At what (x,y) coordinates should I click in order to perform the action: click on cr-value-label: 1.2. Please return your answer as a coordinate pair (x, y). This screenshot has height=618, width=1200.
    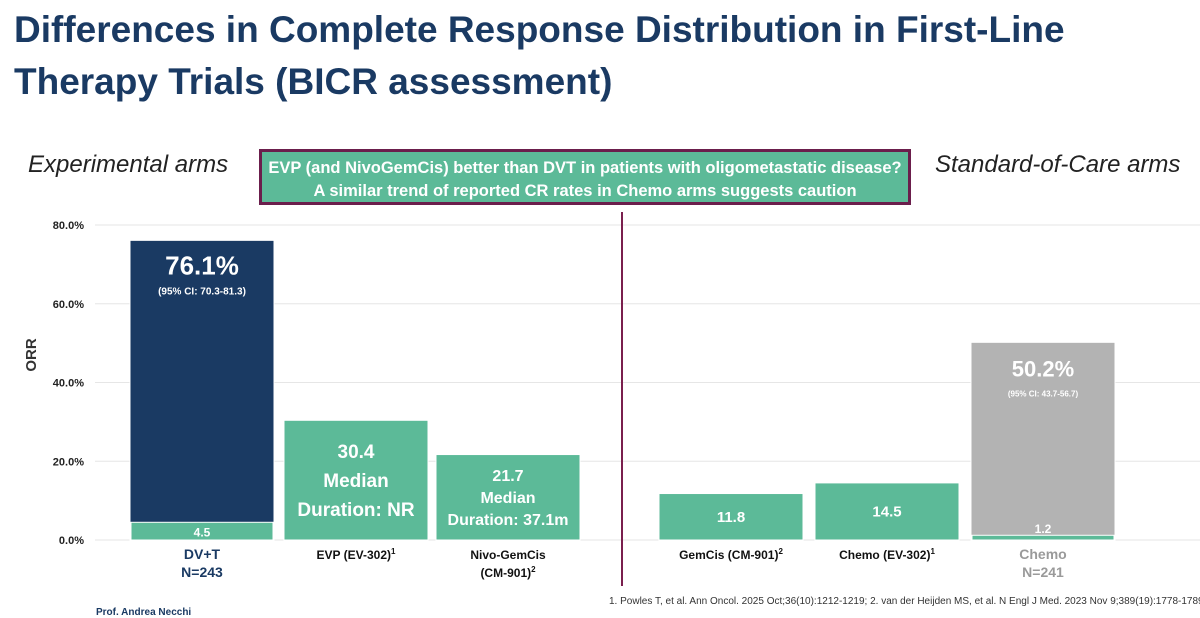
    Looking at the image, I should click on (1043, 529).